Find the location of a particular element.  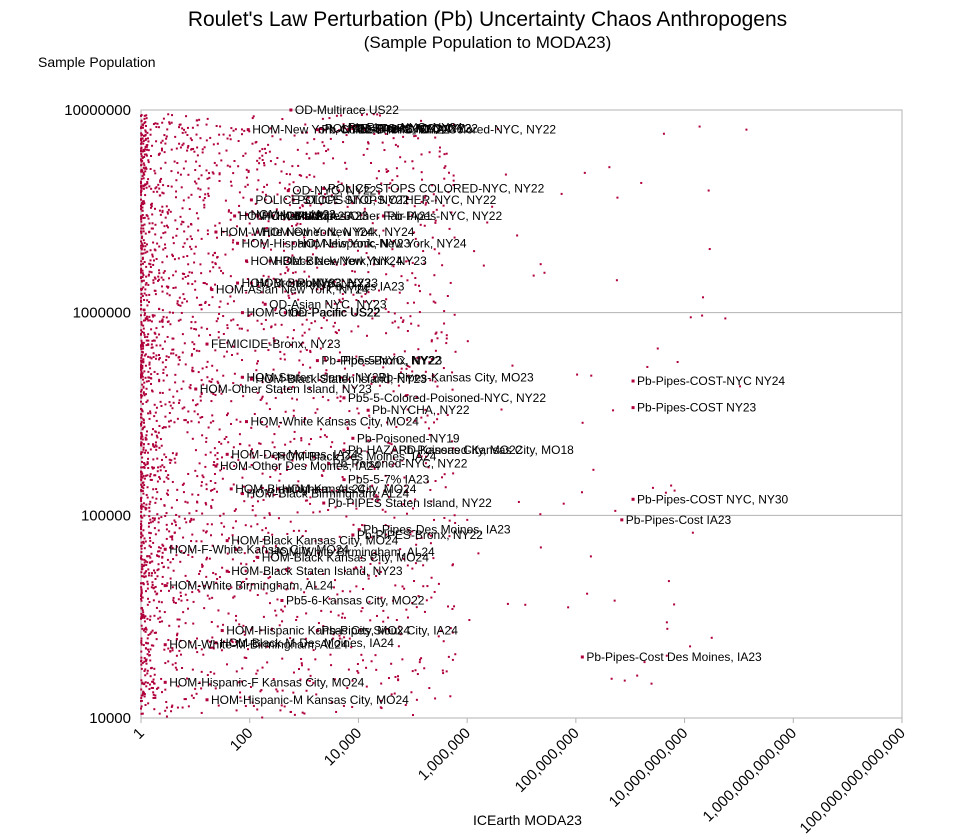

point-label: HOM-Black New York, NY24 is located at coordinates (326, 261).